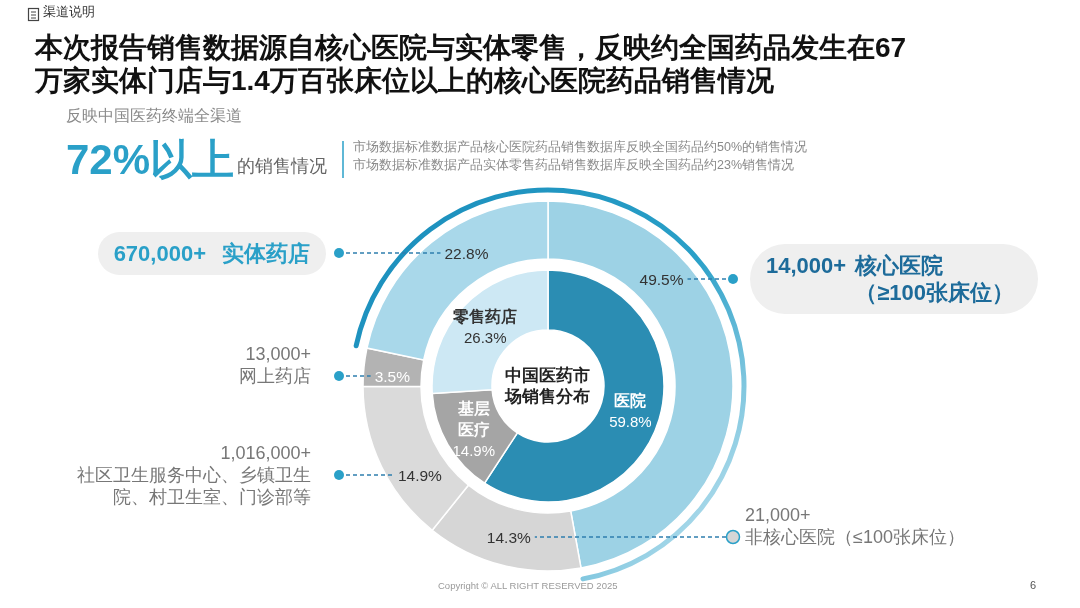  Describe the element at coordinates (528, 586) in the screenshot. I see `text: Copyright © ALL RIGHT RESERVED 2025` at that location.